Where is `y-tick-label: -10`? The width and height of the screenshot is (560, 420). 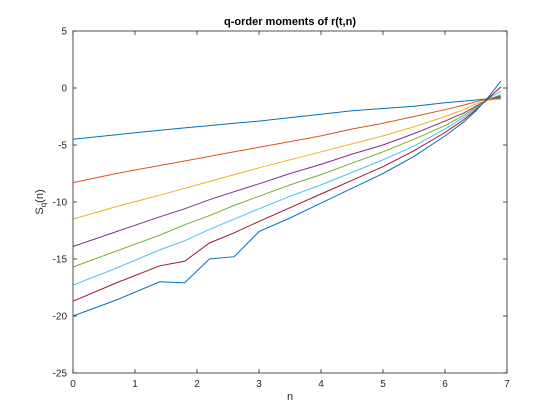 y-tick-label: -10 is located at coordinates (60, 203).